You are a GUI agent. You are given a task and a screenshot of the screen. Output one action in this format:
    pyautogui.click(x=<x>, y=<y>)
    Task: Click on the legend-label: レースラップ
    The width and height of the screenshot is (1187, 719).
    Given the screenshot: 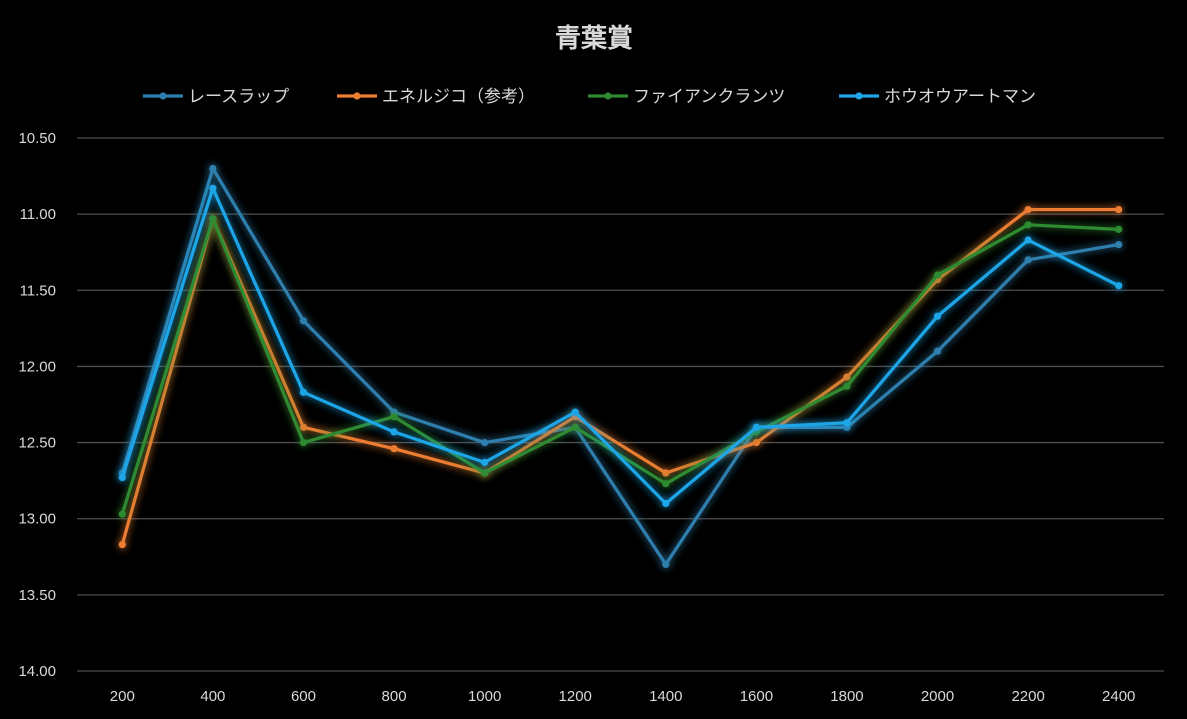 What is the action you would take?
    pyautogui.click(x=238, y=97)
    